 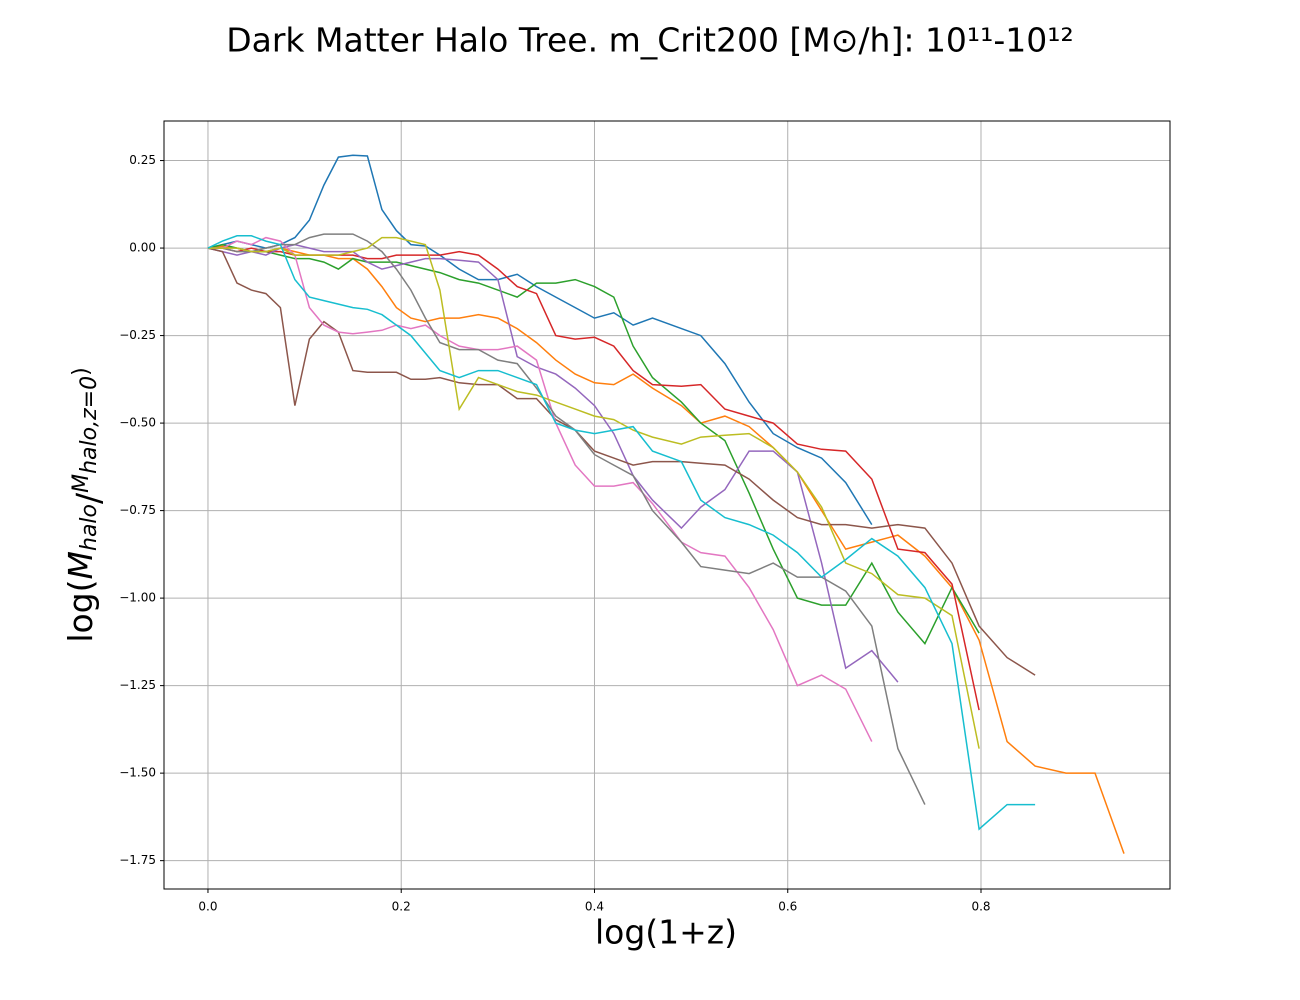 I want to click on y-axis-label: log(Mhalo/Mhalo,z=0), so click(x=84, y=504).